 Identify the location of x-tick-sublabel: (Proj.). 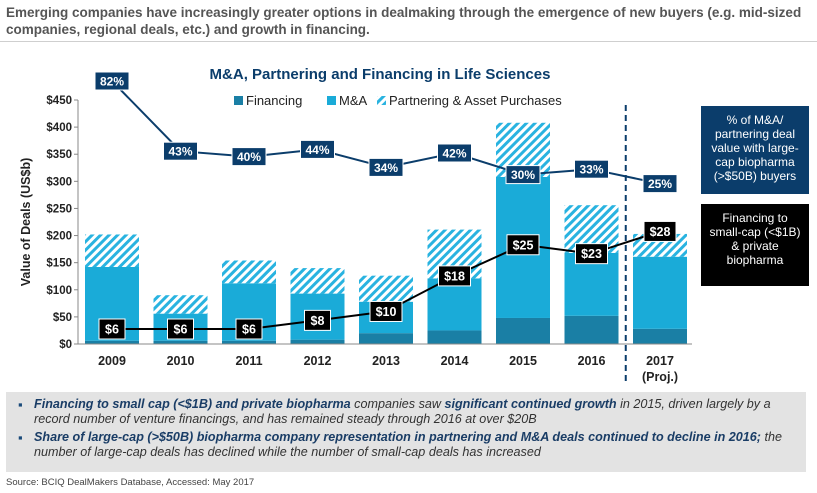
(660, 377).